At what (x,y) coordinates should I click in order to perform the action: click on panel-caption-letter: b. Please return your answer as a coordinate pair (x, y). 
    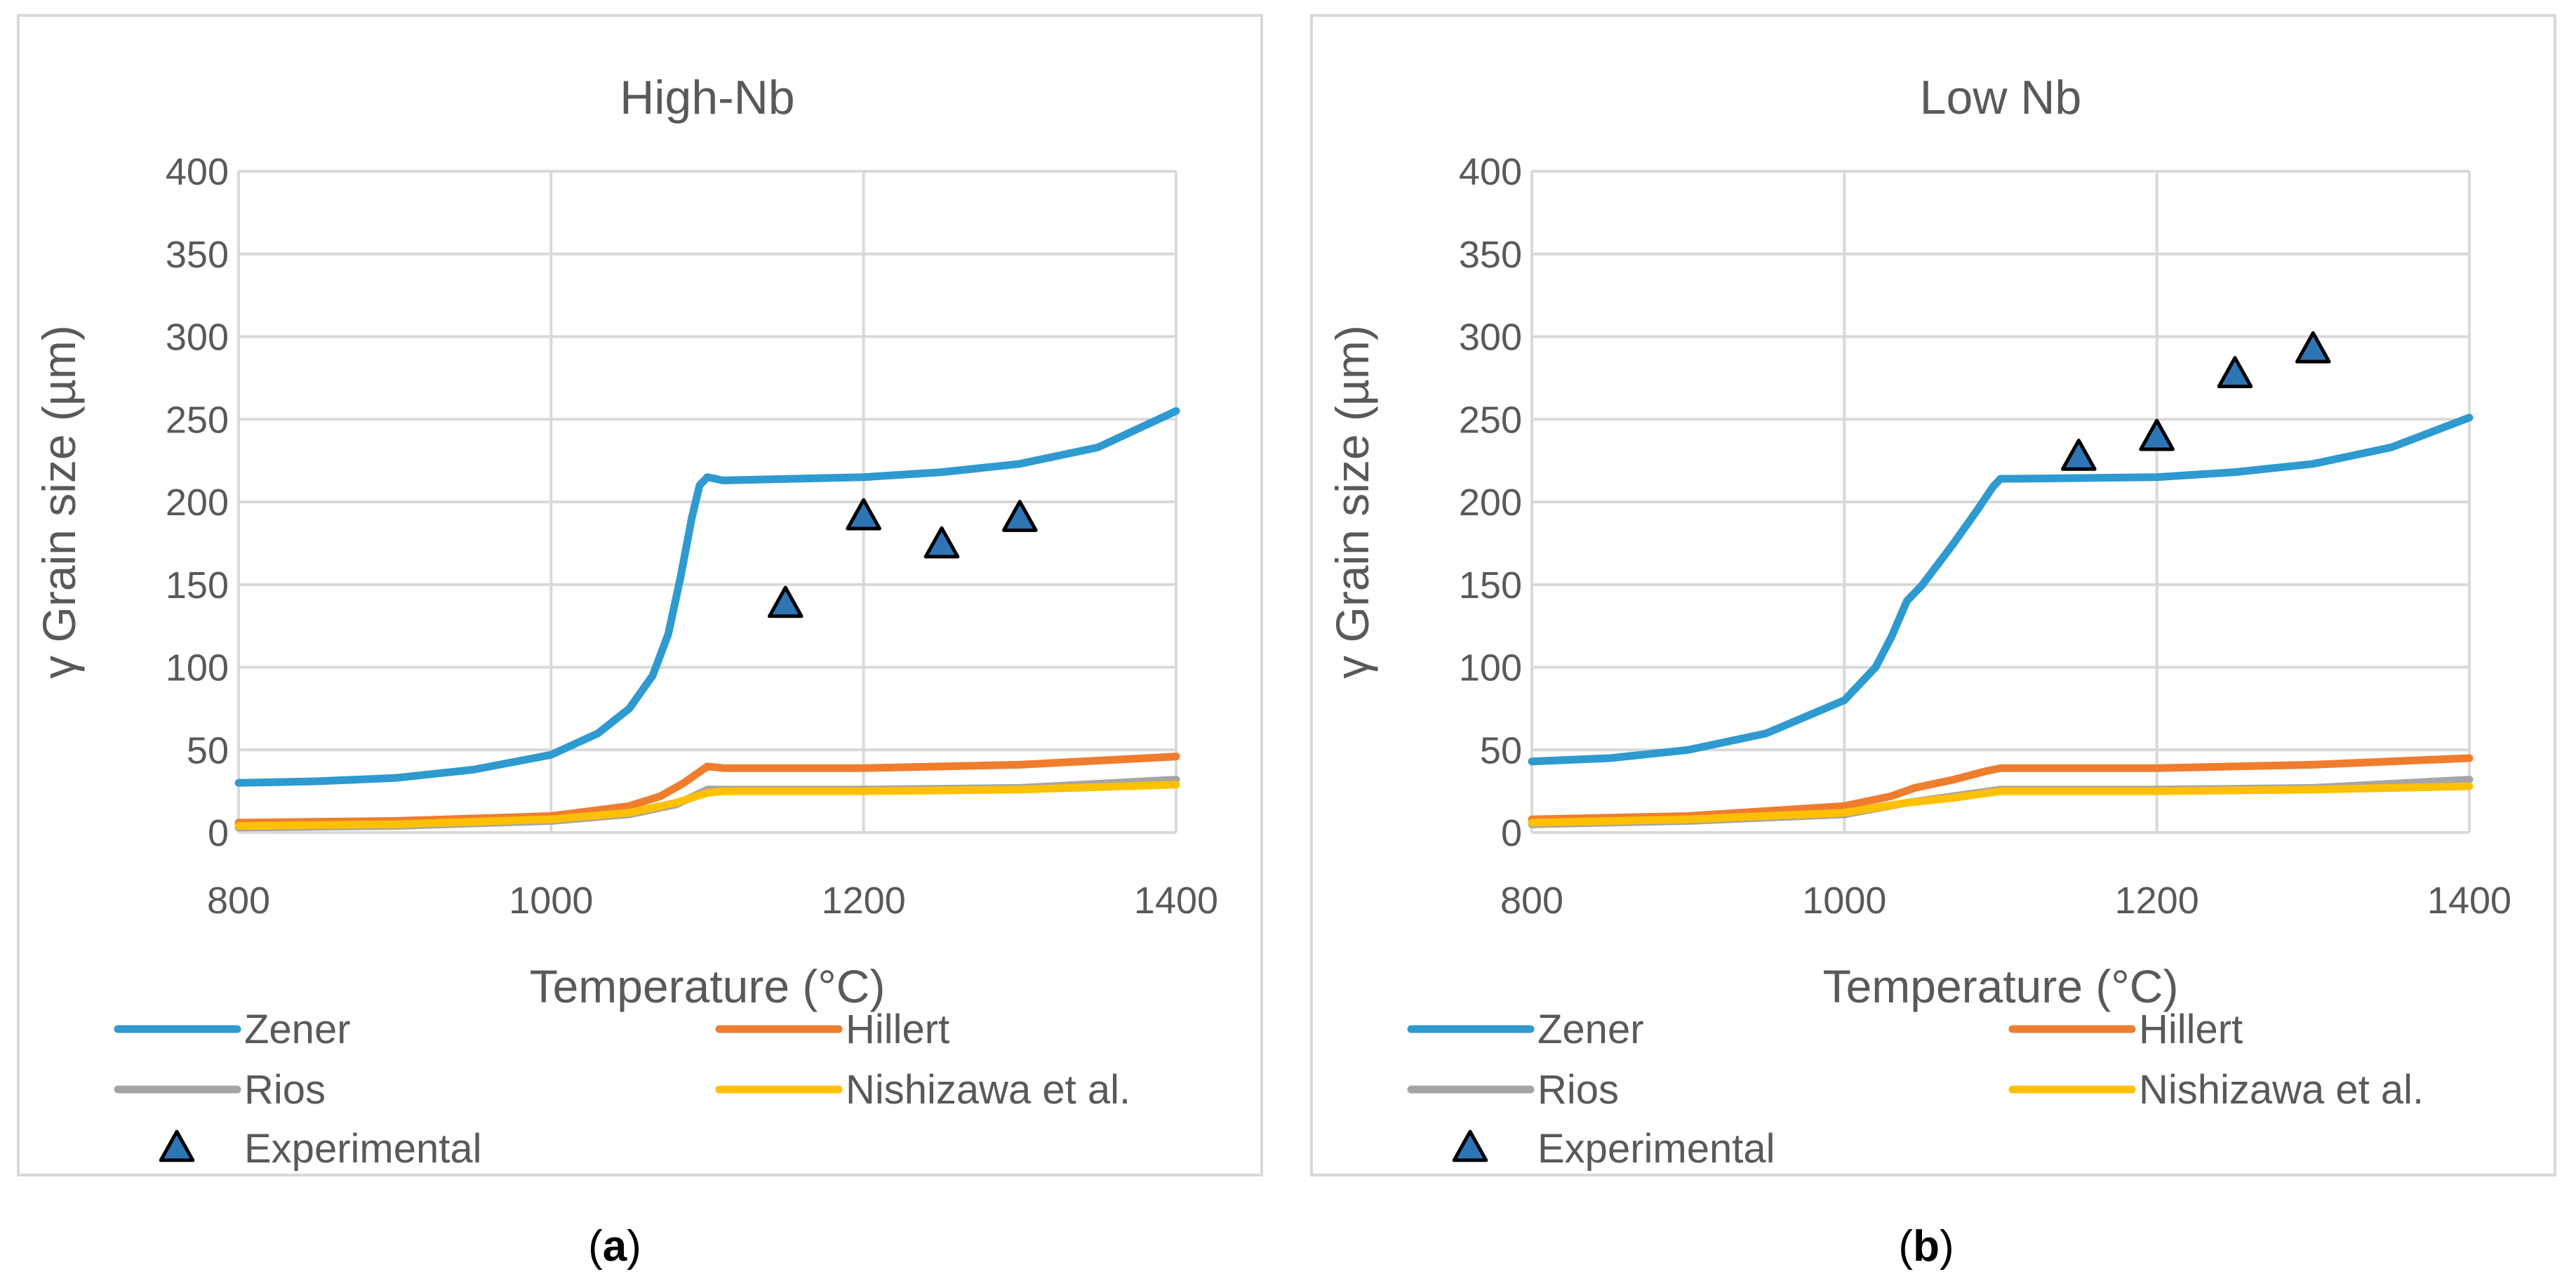
    Looking at the image, I should click on (1926, 1246).